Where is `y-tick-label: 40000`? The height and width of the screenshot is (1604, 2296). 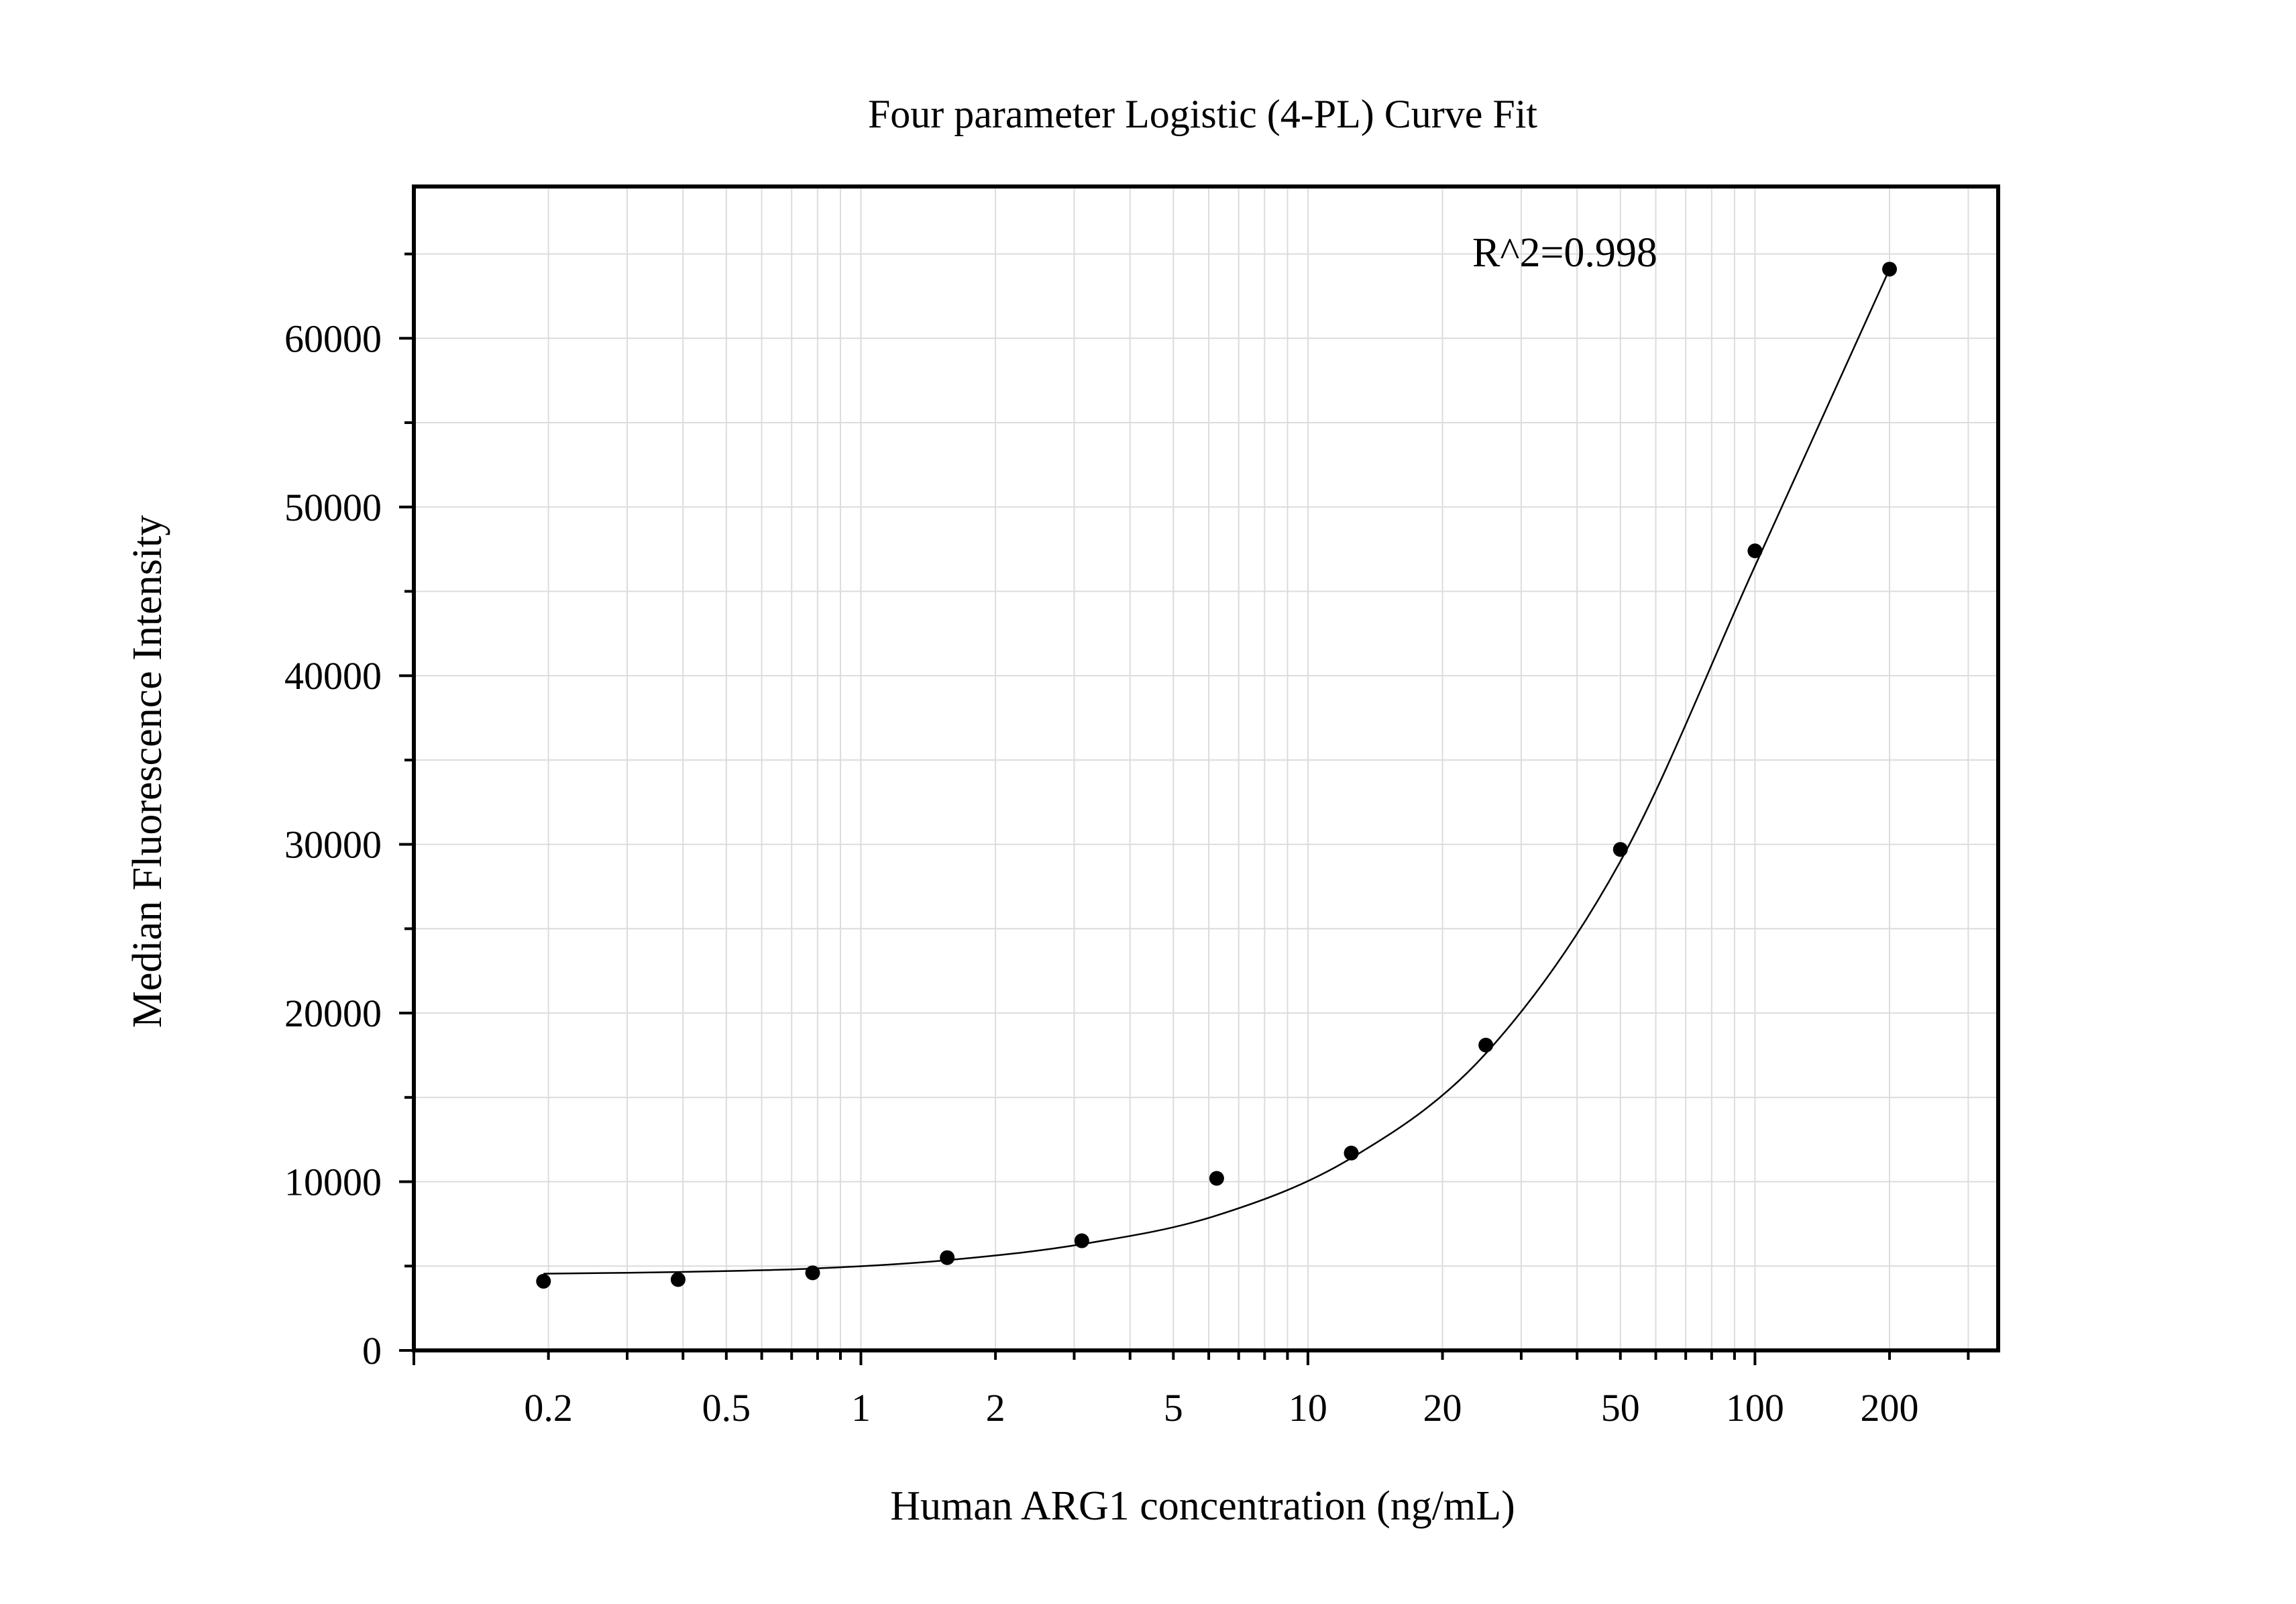 y-tick-label: 40000 is located at coordinates (333, 676).